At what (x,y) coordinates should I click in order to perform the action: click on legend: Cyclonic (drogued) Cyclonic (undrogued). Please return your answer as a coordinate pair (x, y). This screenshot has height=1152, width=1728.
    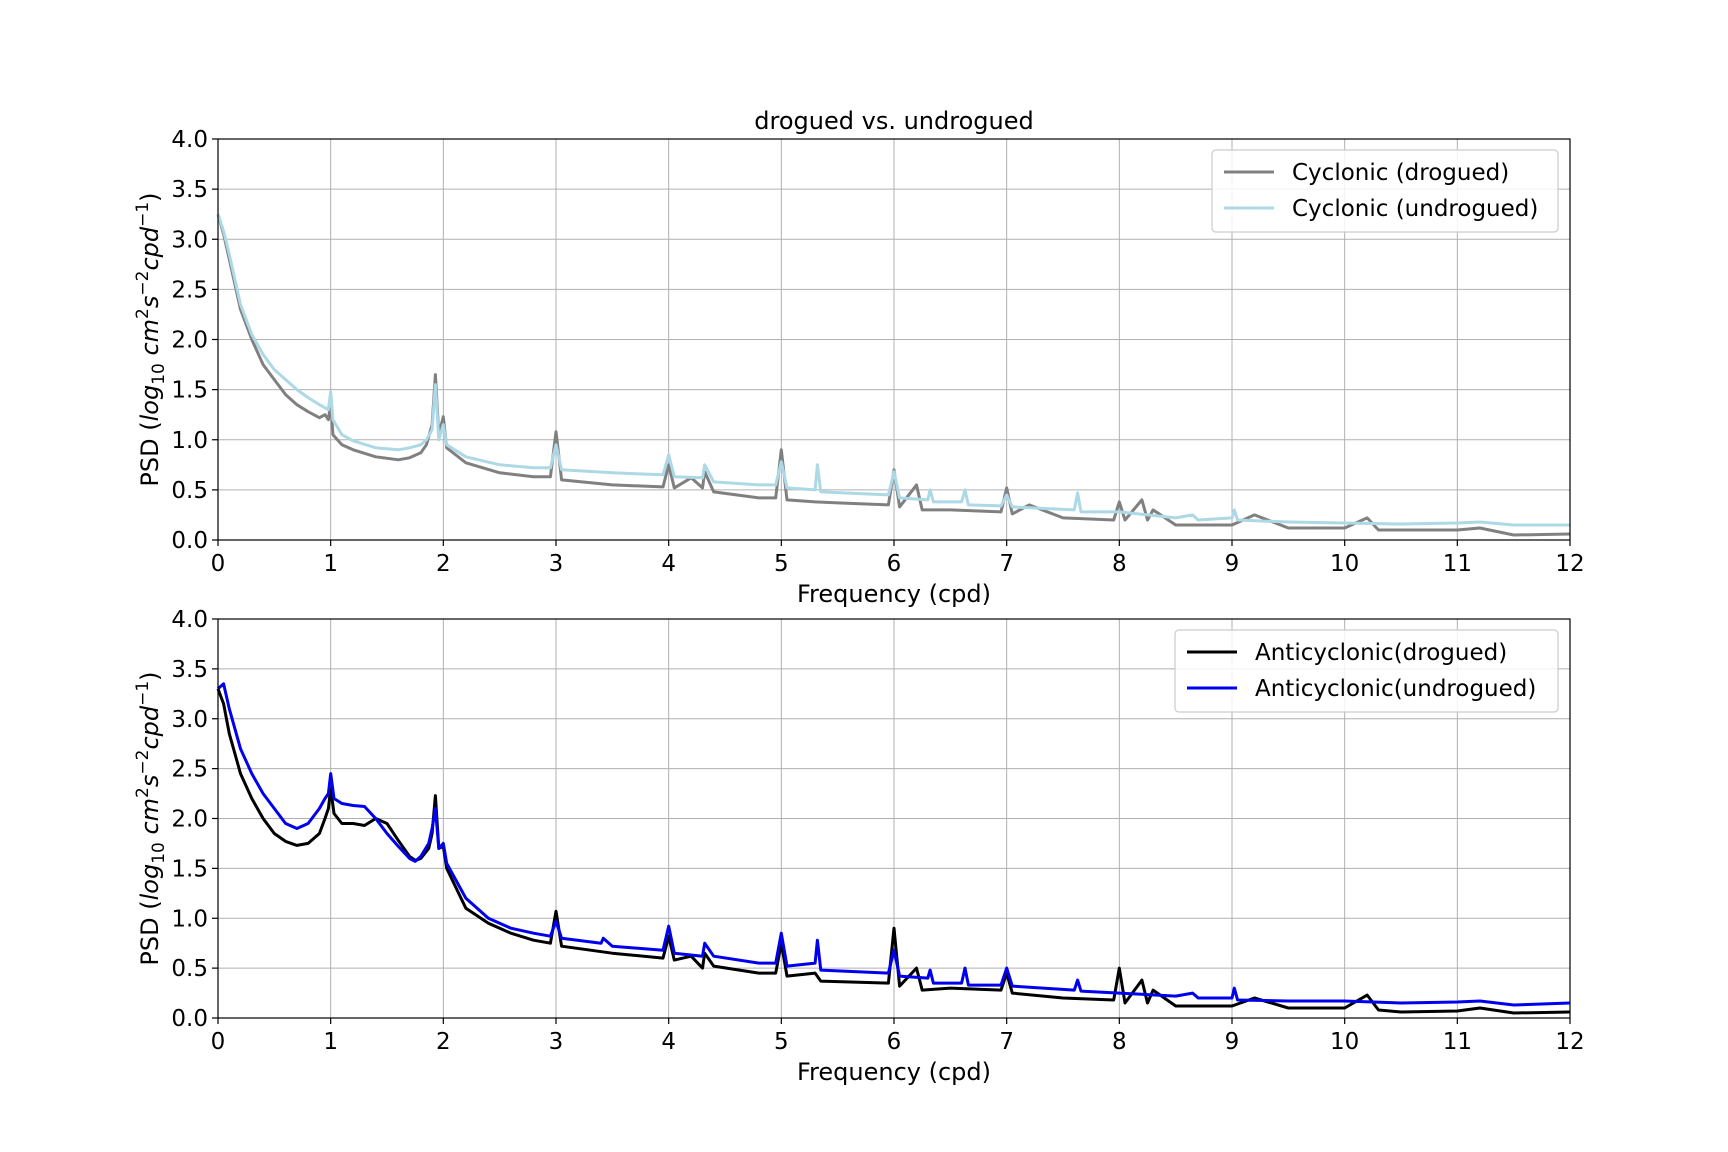
    Looking at the image, I should click on (1385, 191).